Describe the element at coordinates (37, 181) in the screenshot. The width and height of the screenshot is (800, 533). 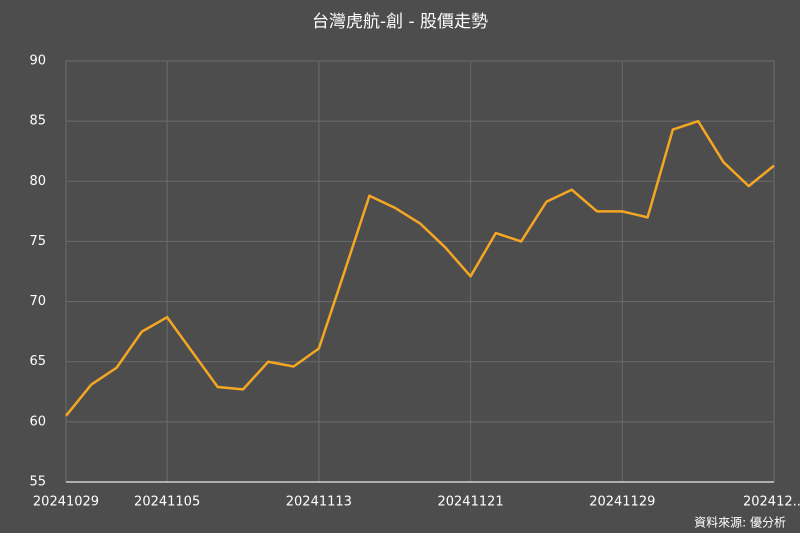
I see `y-tick-label: 80` at that location.